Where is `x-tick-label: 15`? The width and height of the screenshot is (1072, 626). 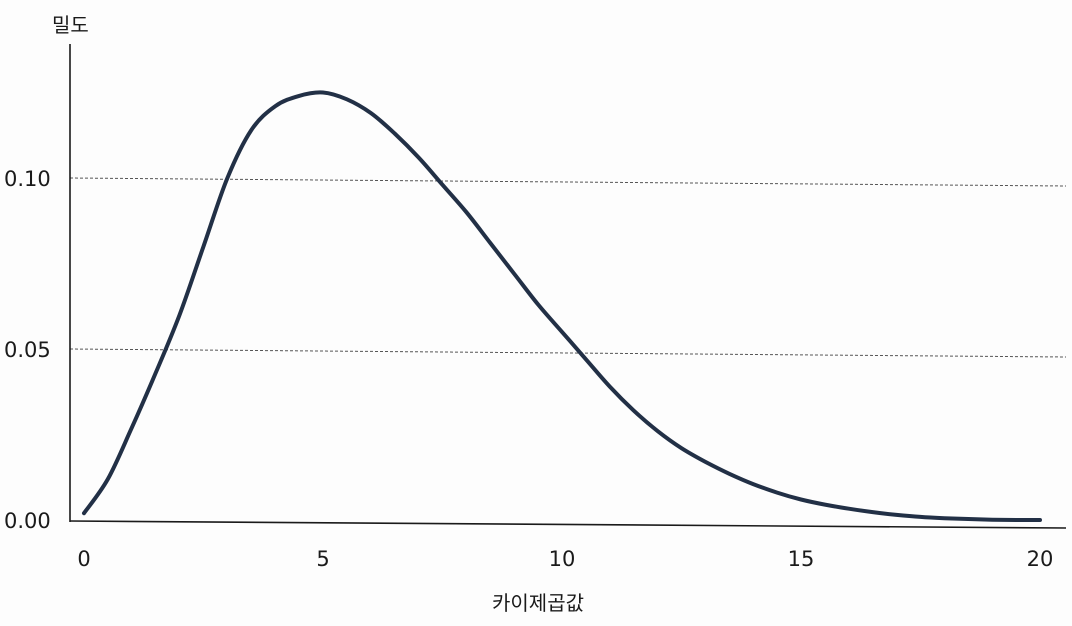 x-tick-label: 15 is located at coordinates (801, 559).